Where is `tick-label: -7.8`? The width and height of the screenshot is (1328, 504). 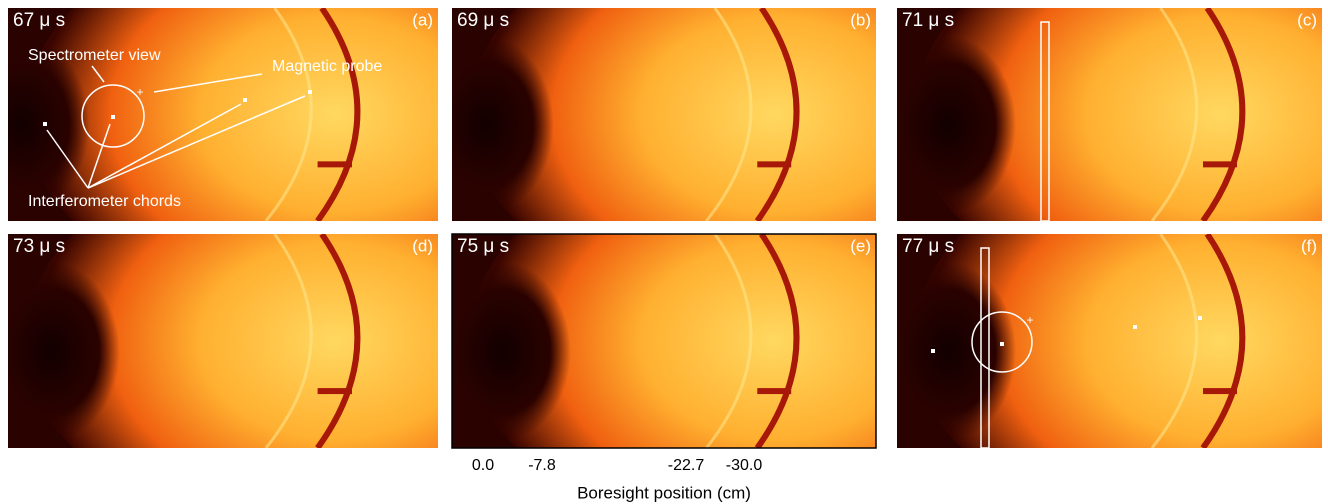
tick-label: -7.8 is located at coordinates (542, 465).